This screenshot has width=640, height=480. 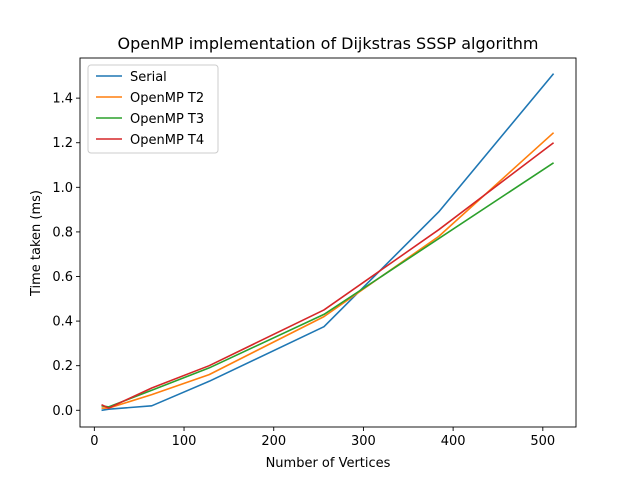 I want to click on legend-label: OpenMP T2, so click(x=167, y=98).